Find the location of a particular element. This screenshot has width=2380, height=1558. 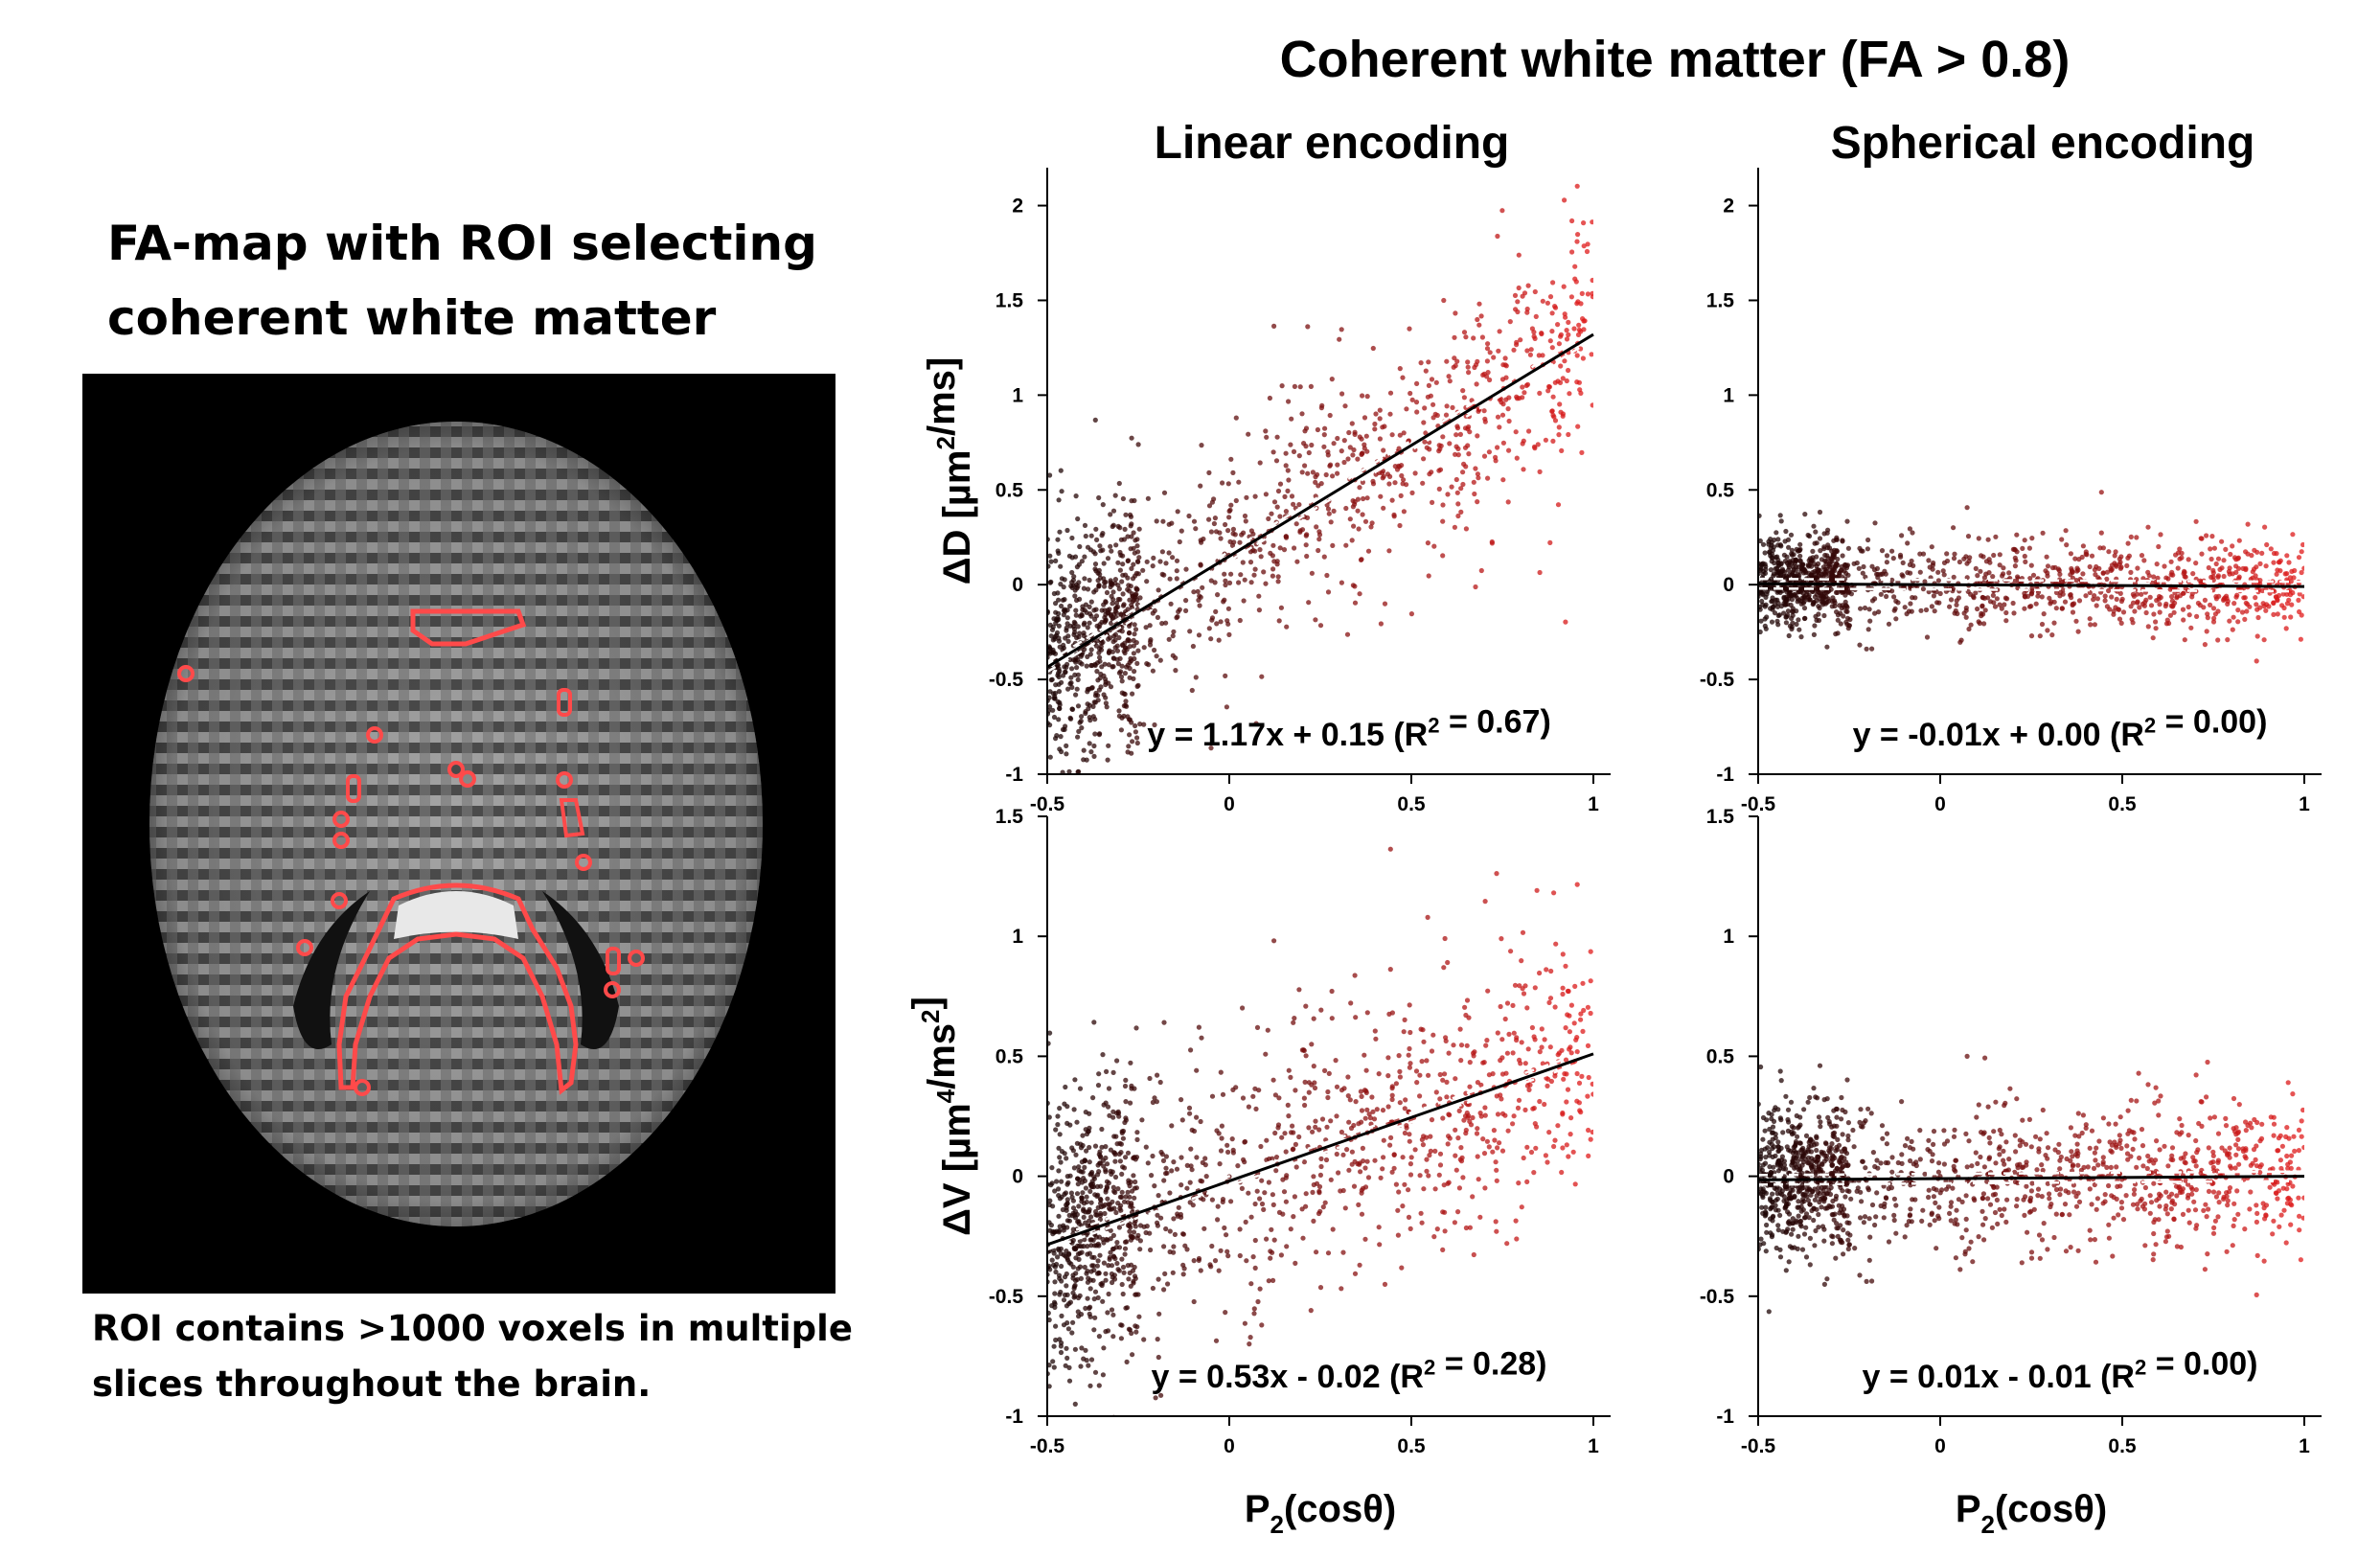

roi-blob is located at coordinates (468, 779).